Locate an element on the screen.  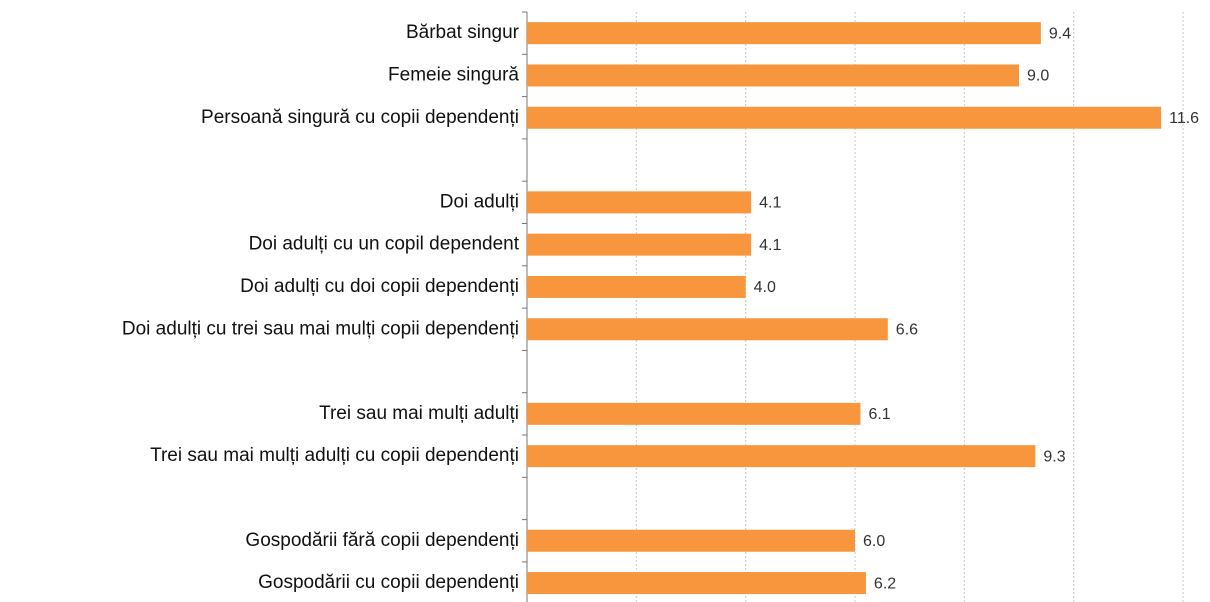
value-label: 9.3 is located at coordinates (1054, 456).